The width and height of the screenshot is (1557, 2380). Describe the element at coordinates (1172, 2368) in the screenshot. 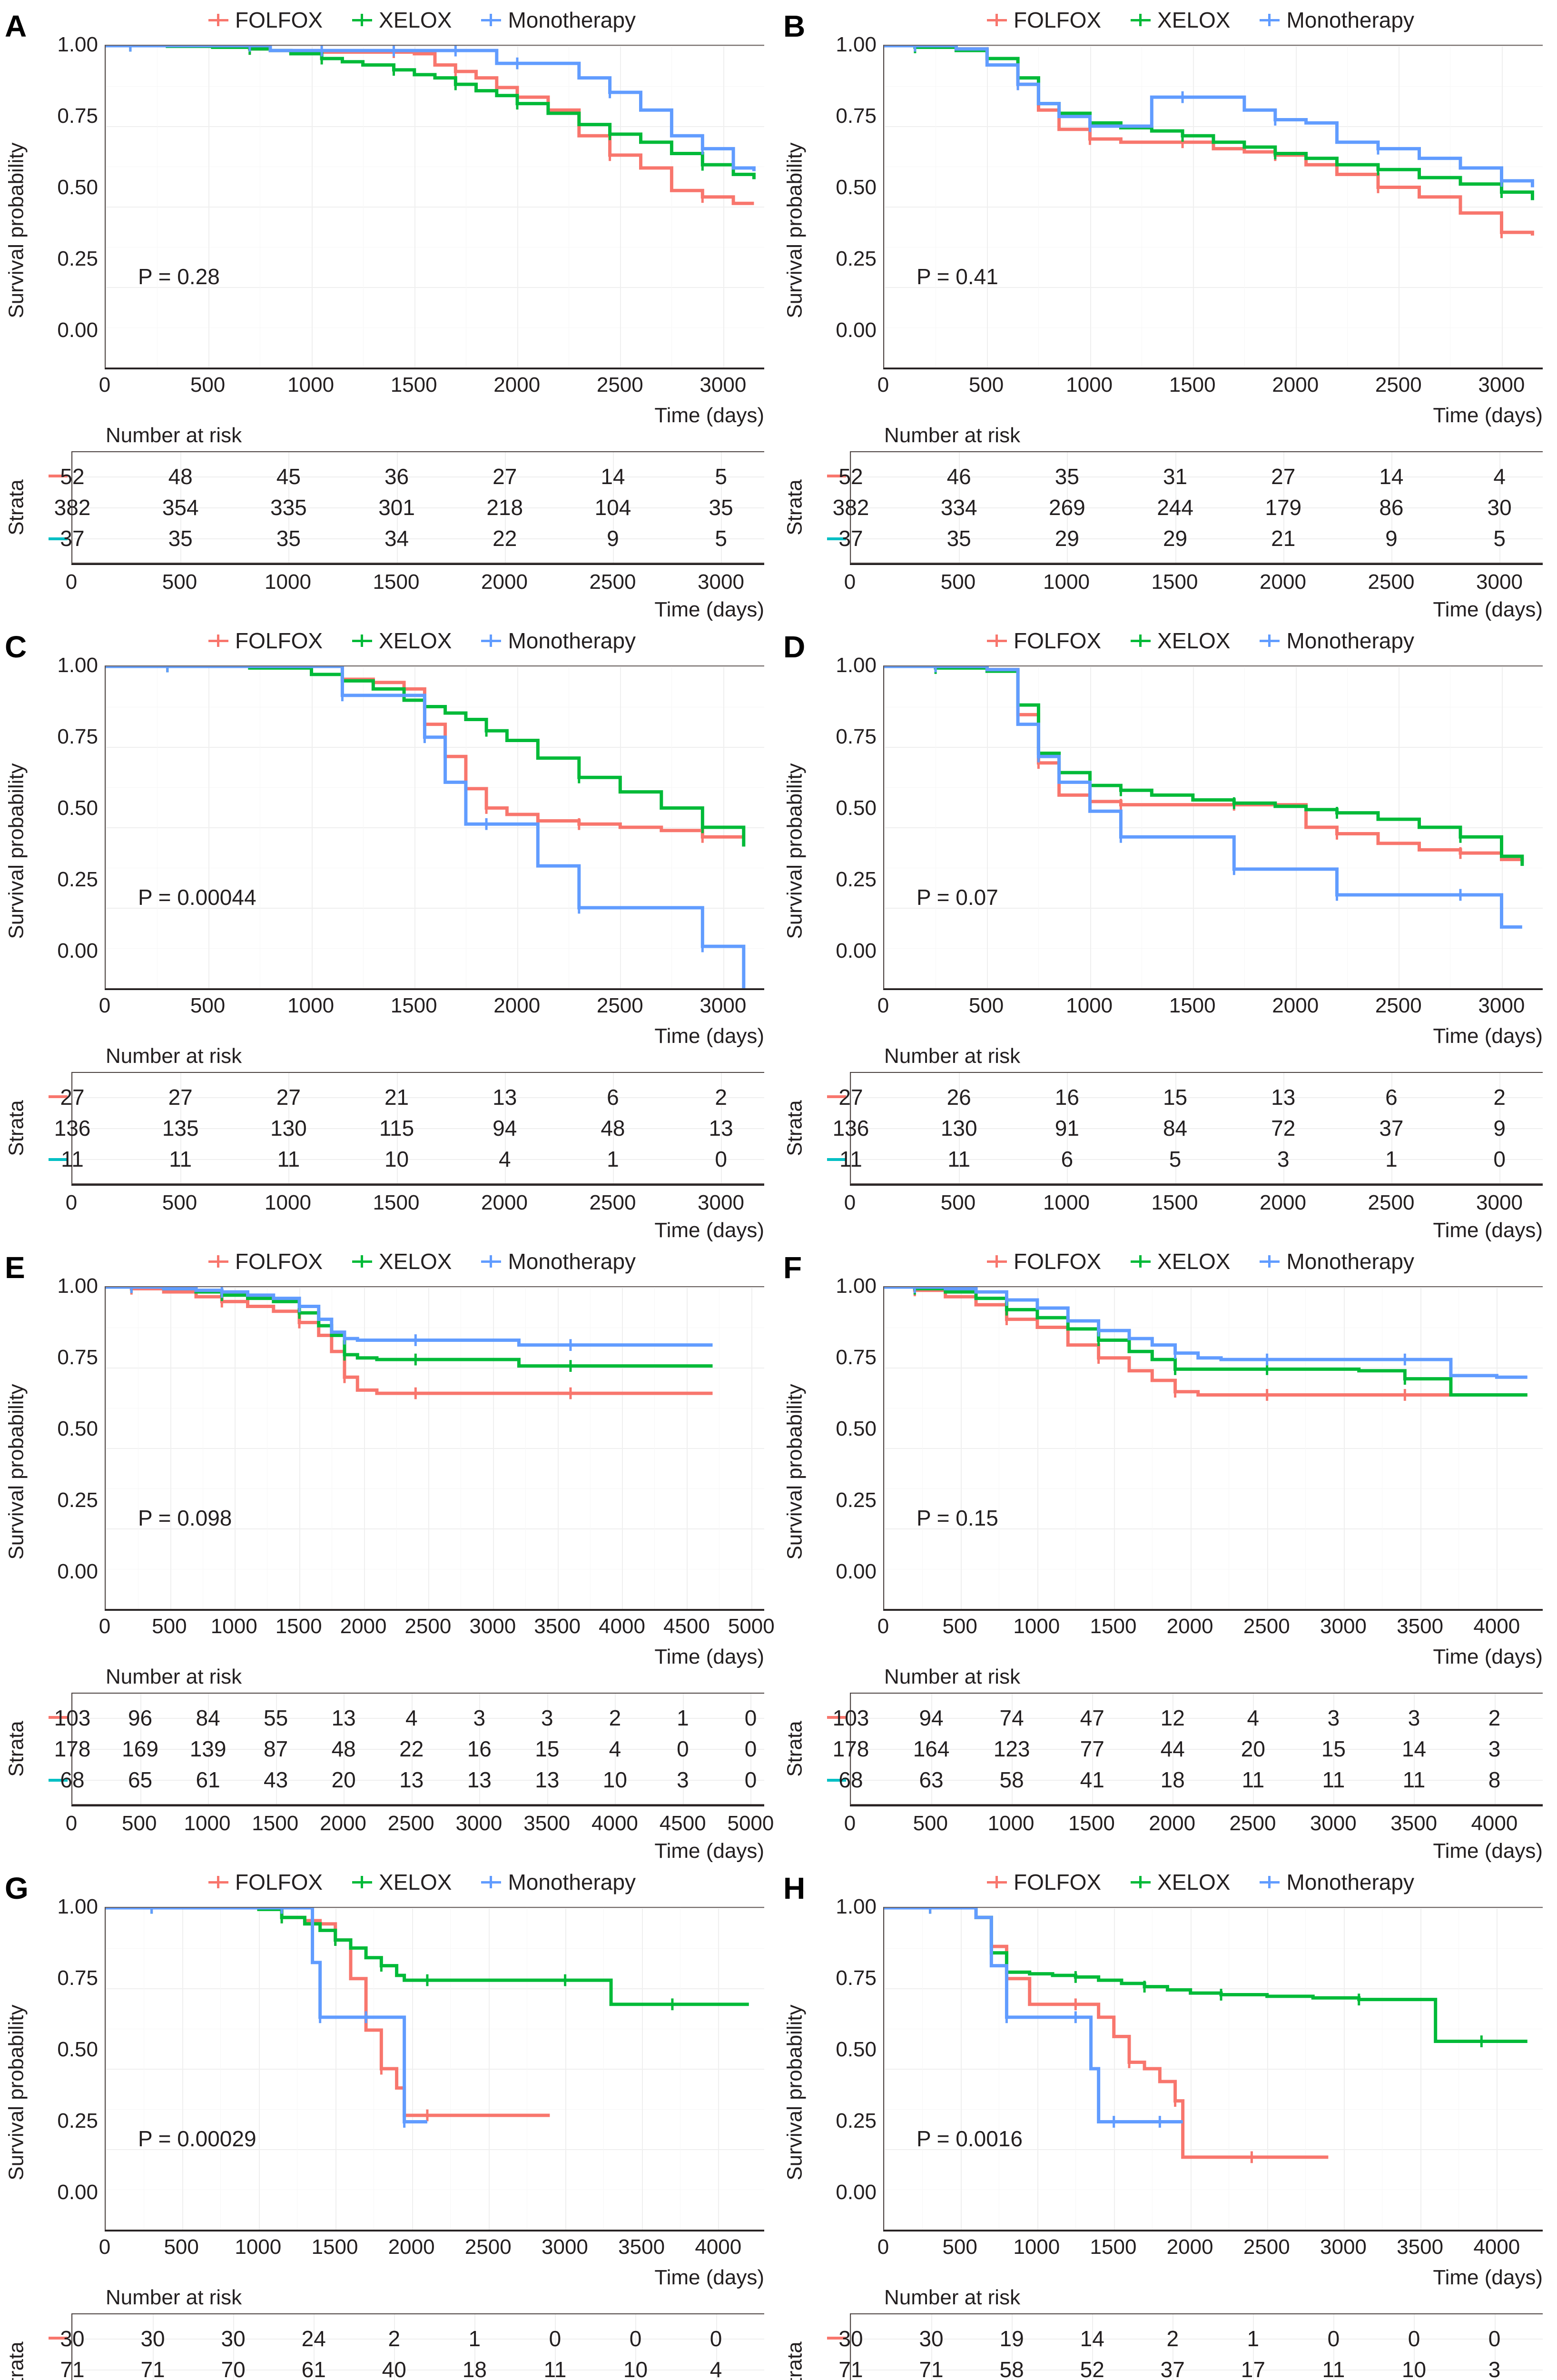

I see `risk-cell: 37` at that location.